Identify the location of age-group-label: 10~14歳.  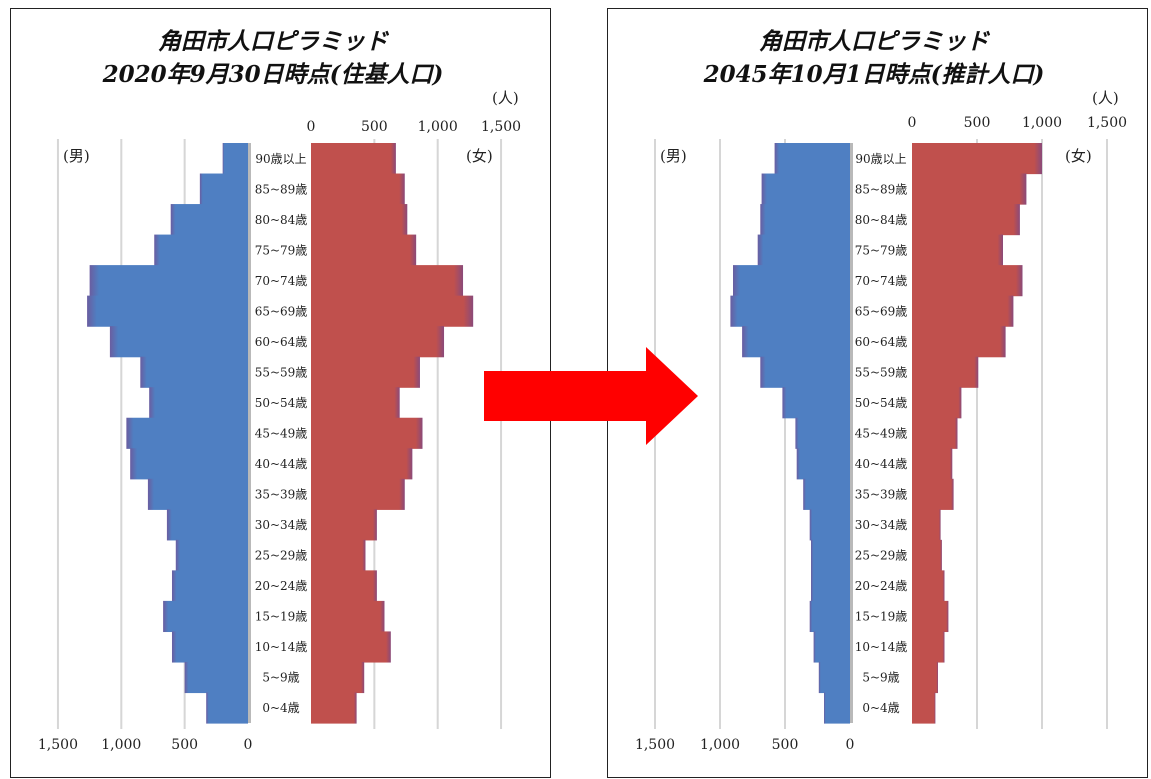
(281, 647).